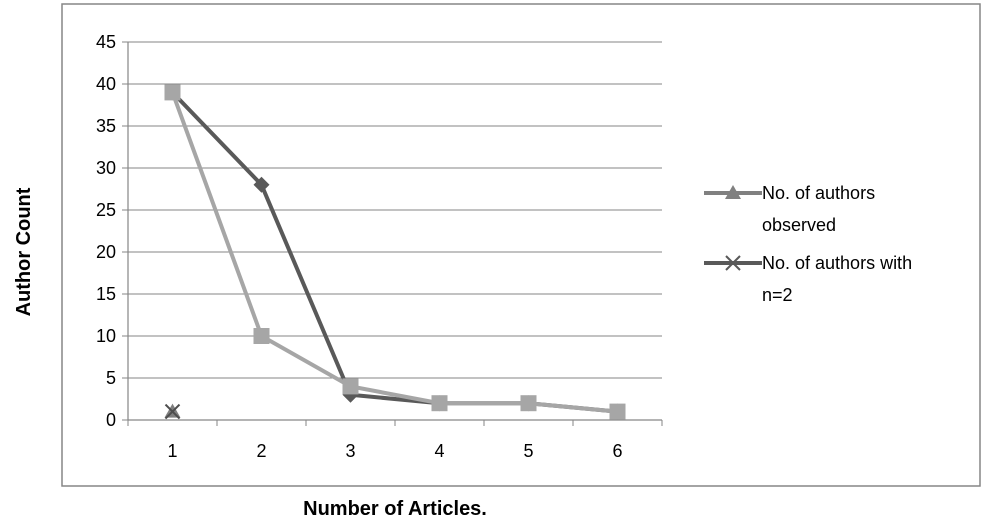 This screenshot has height=522, width=984. What do you see at coordinates (172, 451) in the screenshot?
I see `x-tick-label: 1` at bounding box center [172, 451].